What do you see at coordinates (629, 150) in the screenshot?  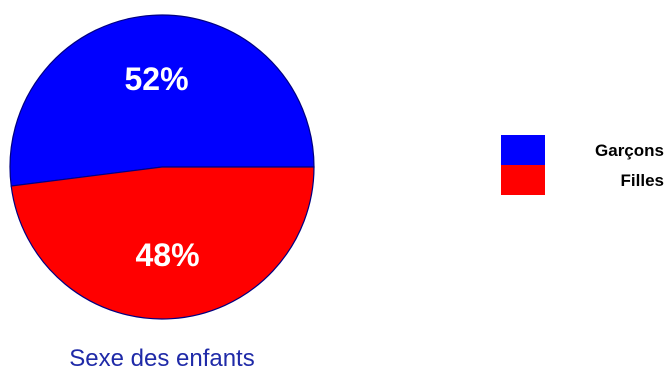 I see `legend-label: Garçons` at bounding box center [629, 150].